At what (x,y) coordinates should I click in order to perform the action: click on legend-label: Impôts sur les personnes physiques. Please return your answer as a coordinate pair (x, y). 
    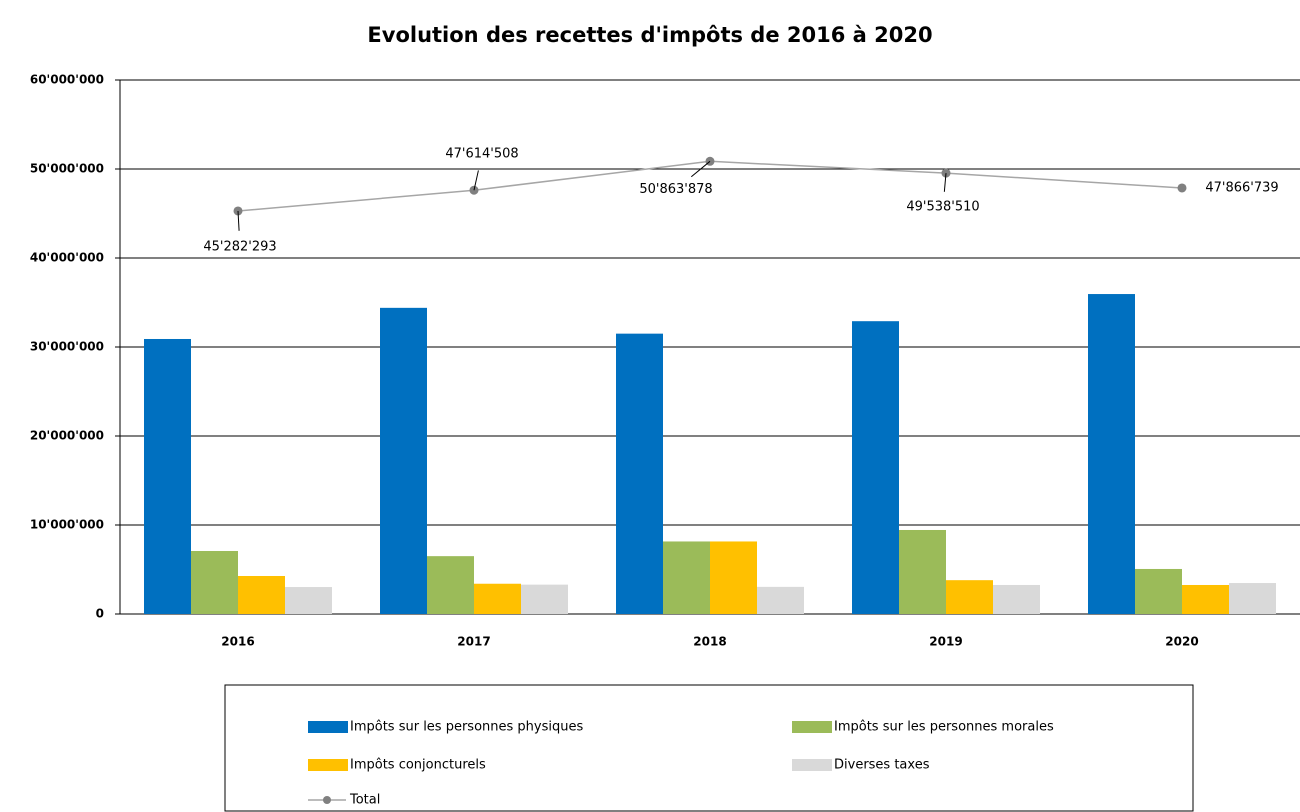
    Looking at the image, I should click on (466, 727).